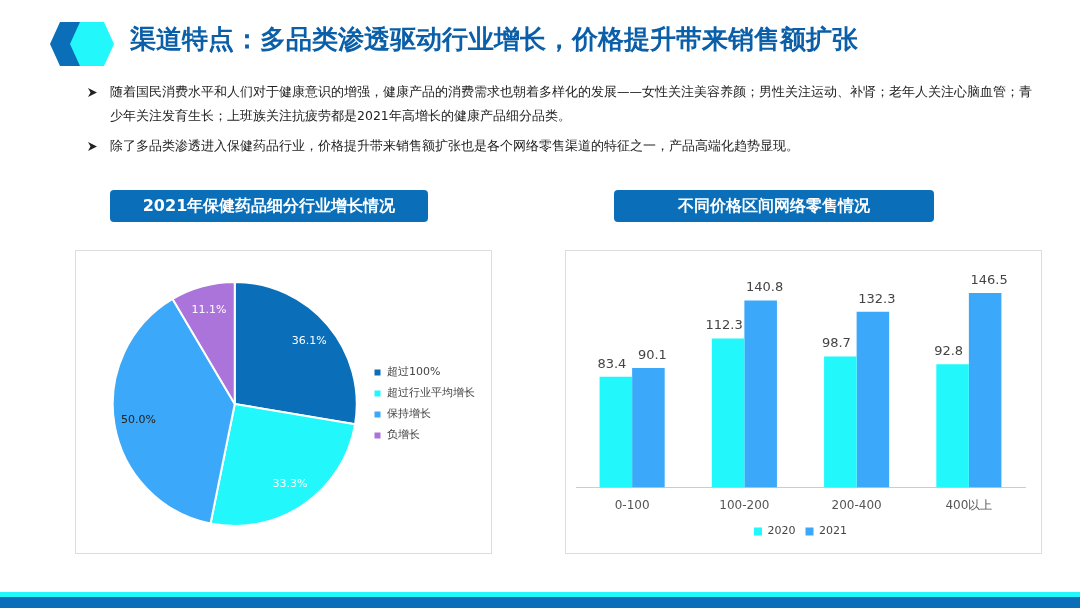 This screenshot has height=608, width=1080. What do you see at coordinates (833, 531) in the screenshot?
I see `legend-label: 2021` at bounding box center [833, 531].